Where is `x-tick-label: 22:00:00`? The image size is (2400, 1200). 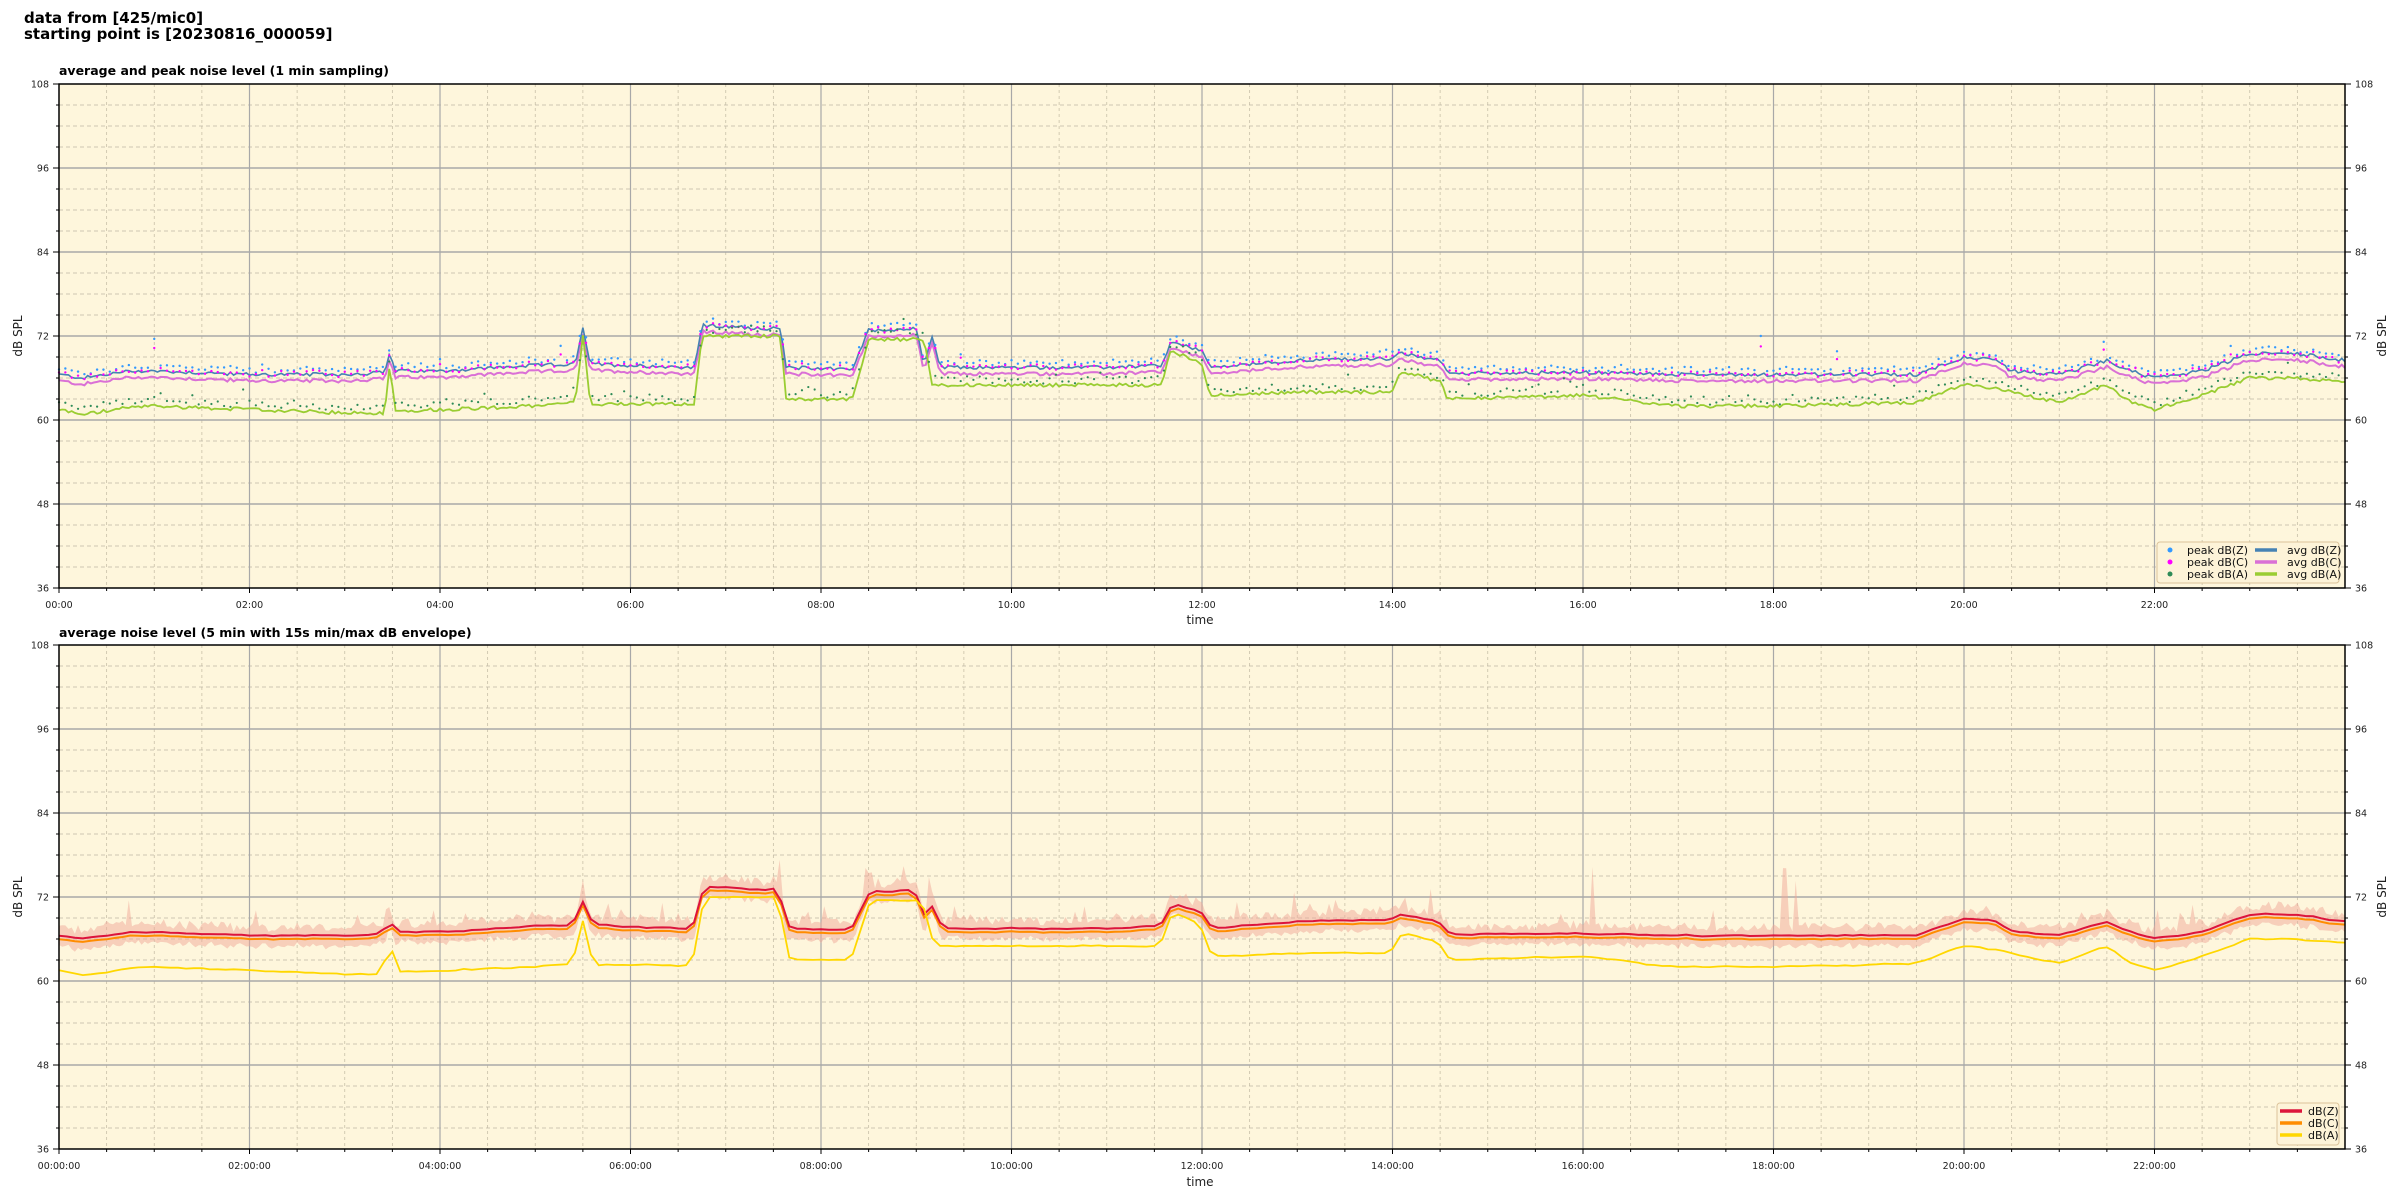 x-tick-label: 22:00:00 is located at coordinates (2154, 1166).